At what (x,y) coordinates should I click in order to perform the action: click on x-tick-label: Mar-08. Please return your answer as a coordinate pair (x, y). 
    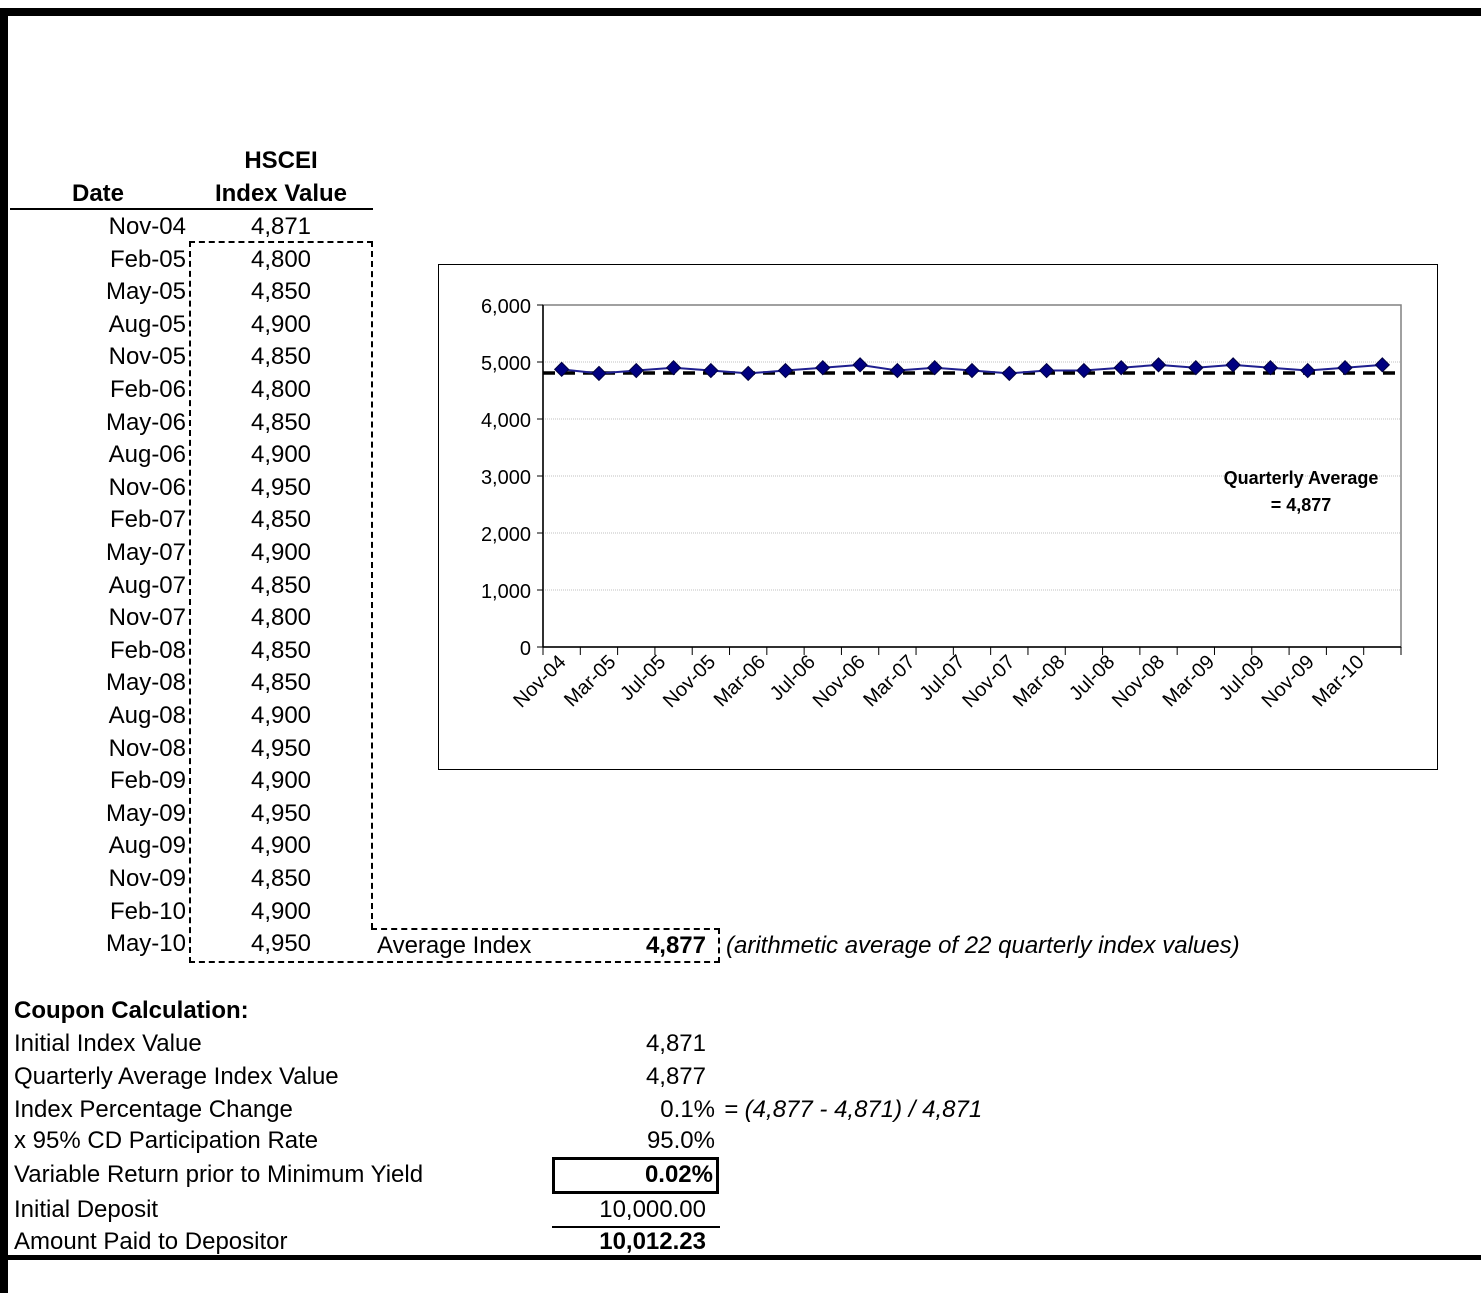
    Looking at the image, I should click on (1039, 681).